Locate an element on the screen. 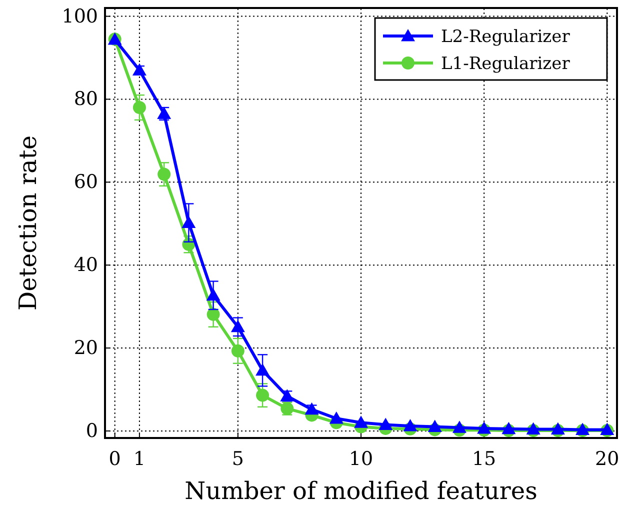 Image resolution: width=627 pixels, height=513 pixels. x-tick-label: 15 is located at coordinates (484, 459).